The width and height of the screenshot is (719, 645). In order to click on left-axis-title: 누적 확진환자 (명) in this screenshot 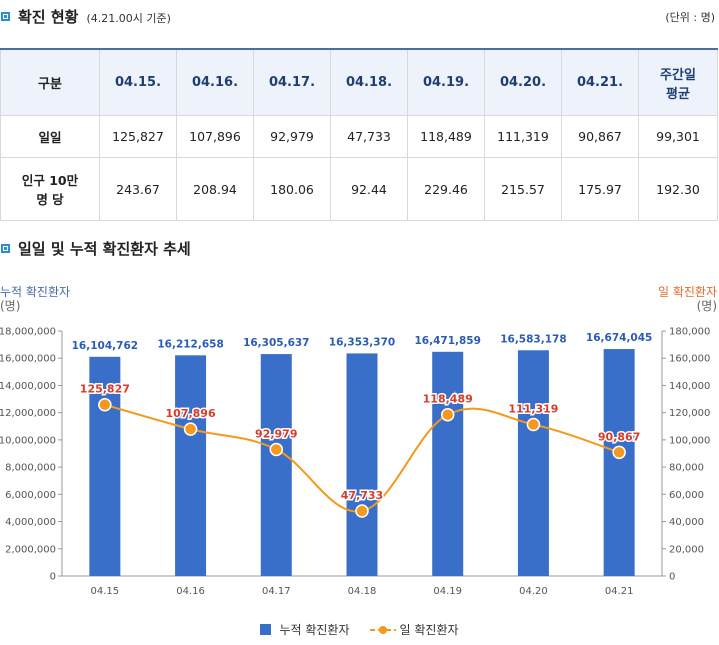, I will do `click(35, 299)`.